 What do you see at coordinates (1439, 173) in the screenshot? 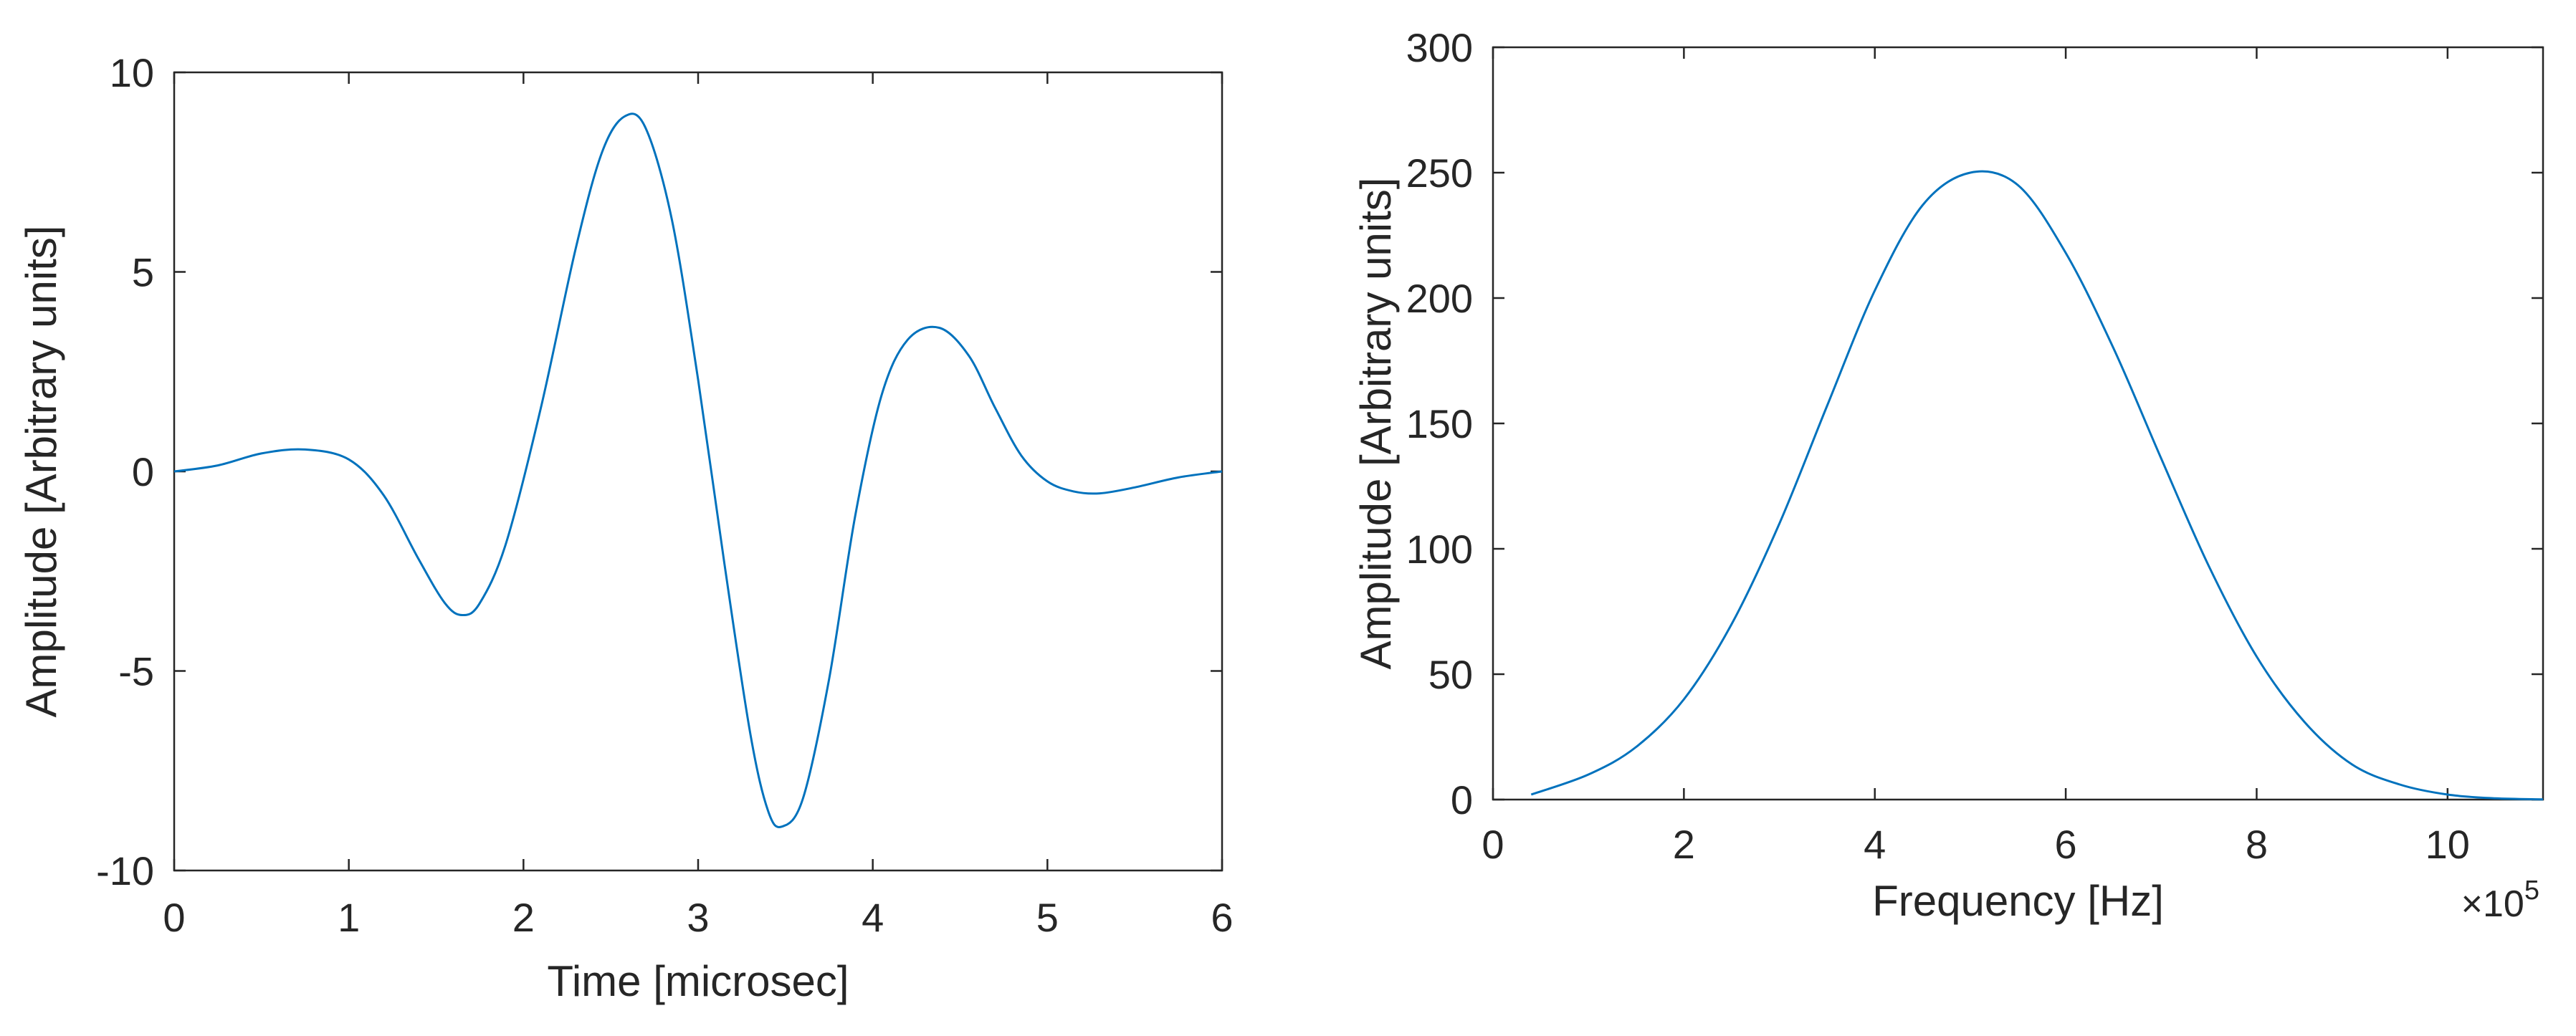
I see `y-tick-label: 250` at bounding box center [1439, 173].